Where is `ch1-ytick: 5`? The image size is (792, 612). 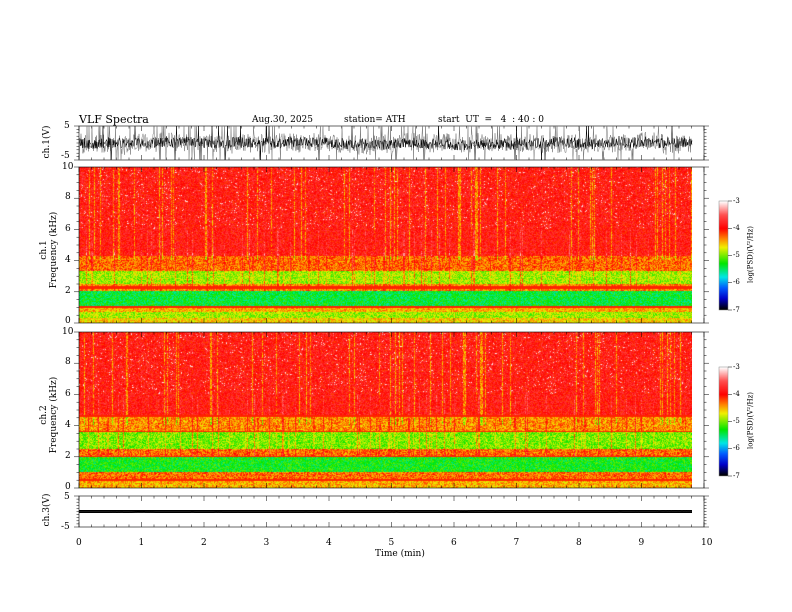
ch1-ytick: 5 is located at coordinates (67, 126).